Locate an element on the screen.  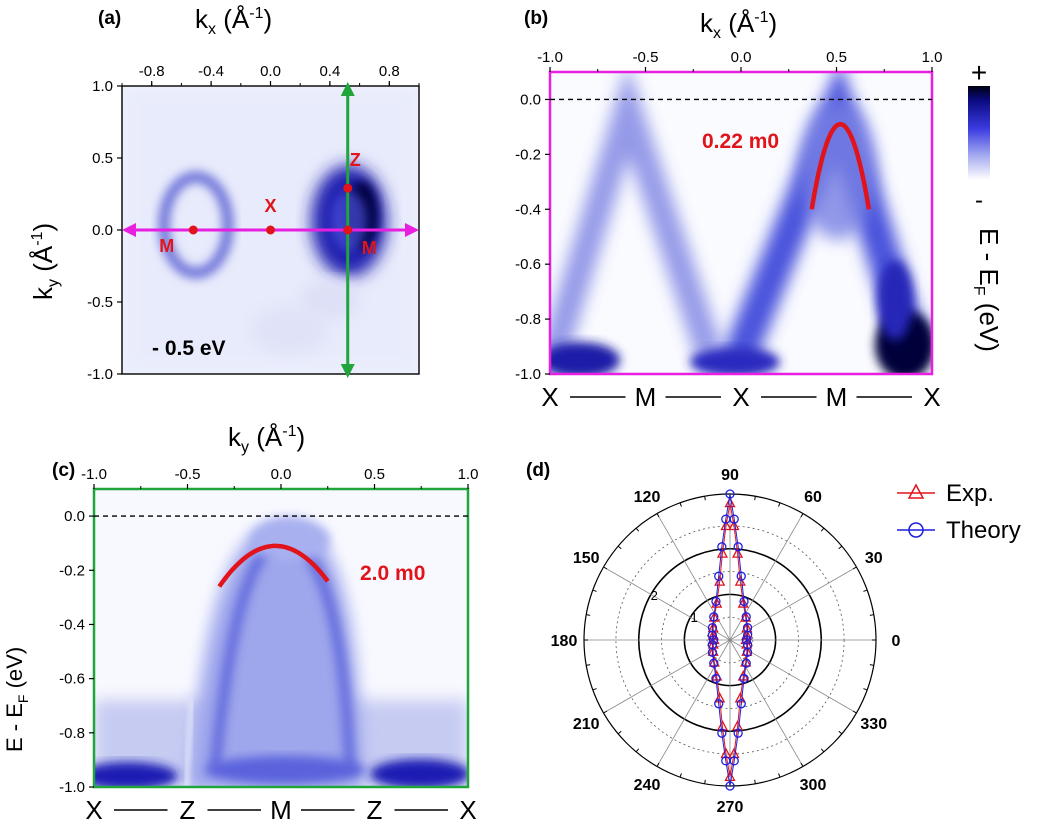
k-point-label: Z is located at coordinates (355, 160).